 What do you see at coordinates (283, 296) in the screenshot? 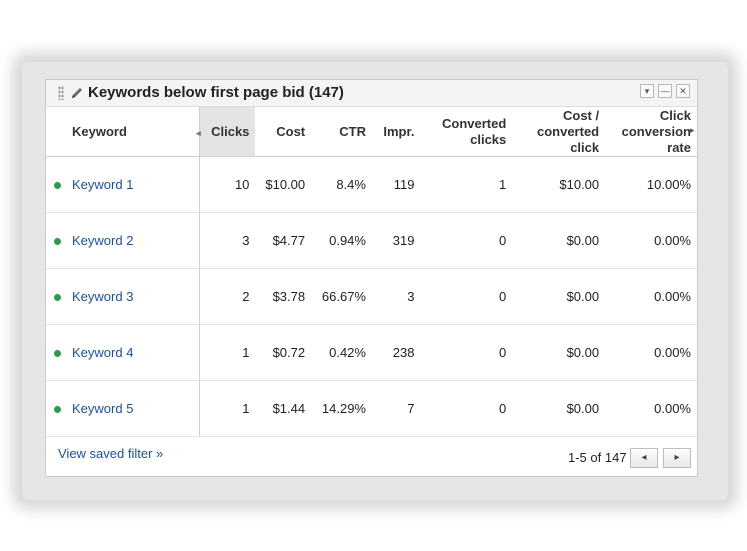
I see `cost-cell: $3.78` at bounding box center [283, 296].